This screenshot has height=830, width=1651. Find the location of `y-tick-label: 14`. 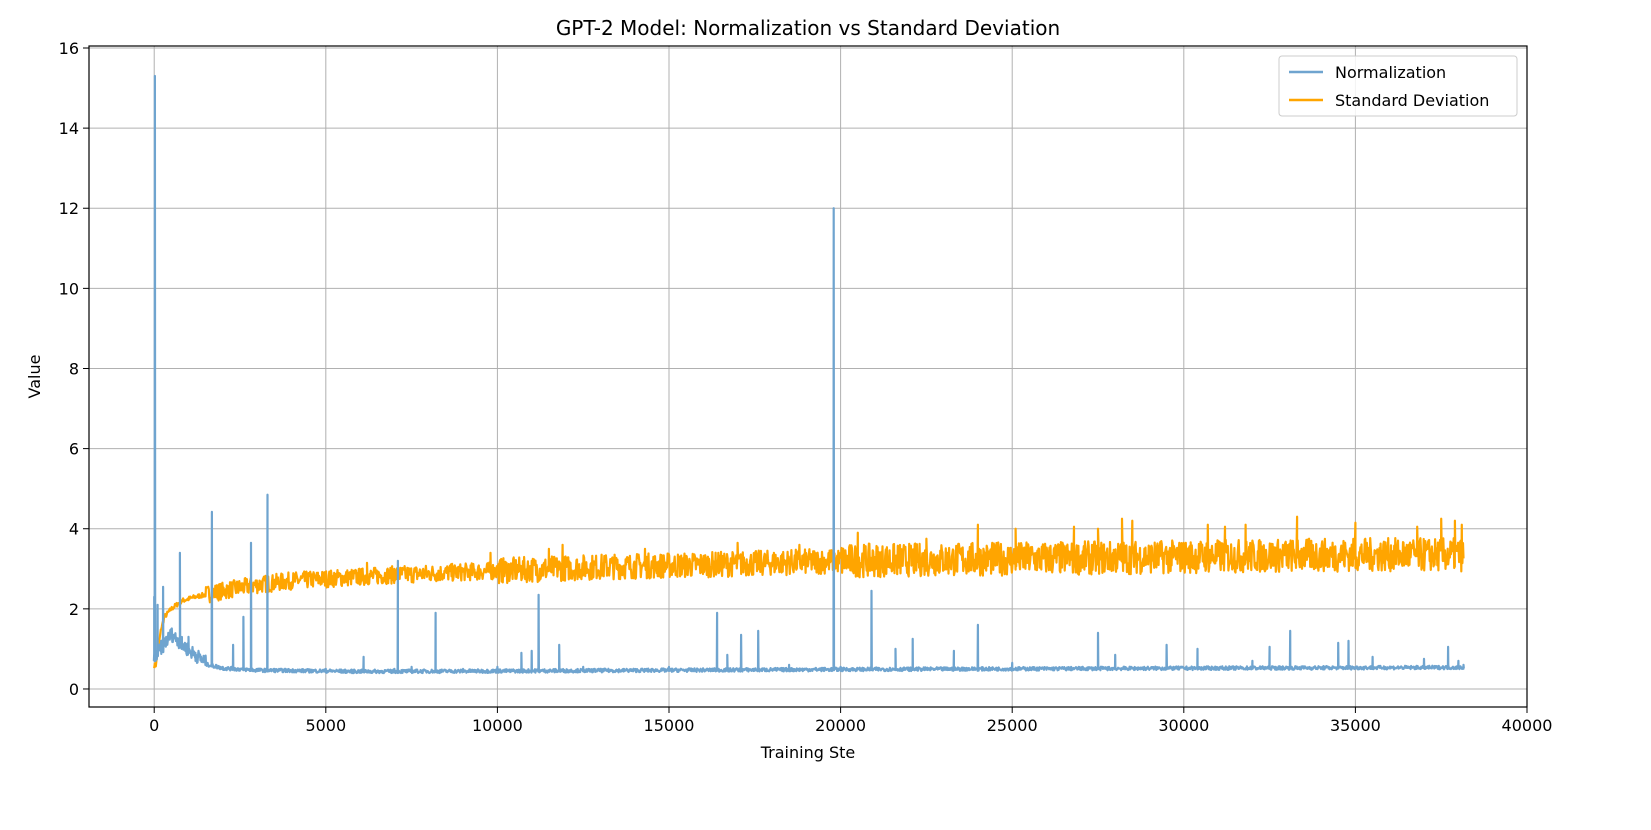

y-tick-label: 14 is located at coordinates (69, 128).